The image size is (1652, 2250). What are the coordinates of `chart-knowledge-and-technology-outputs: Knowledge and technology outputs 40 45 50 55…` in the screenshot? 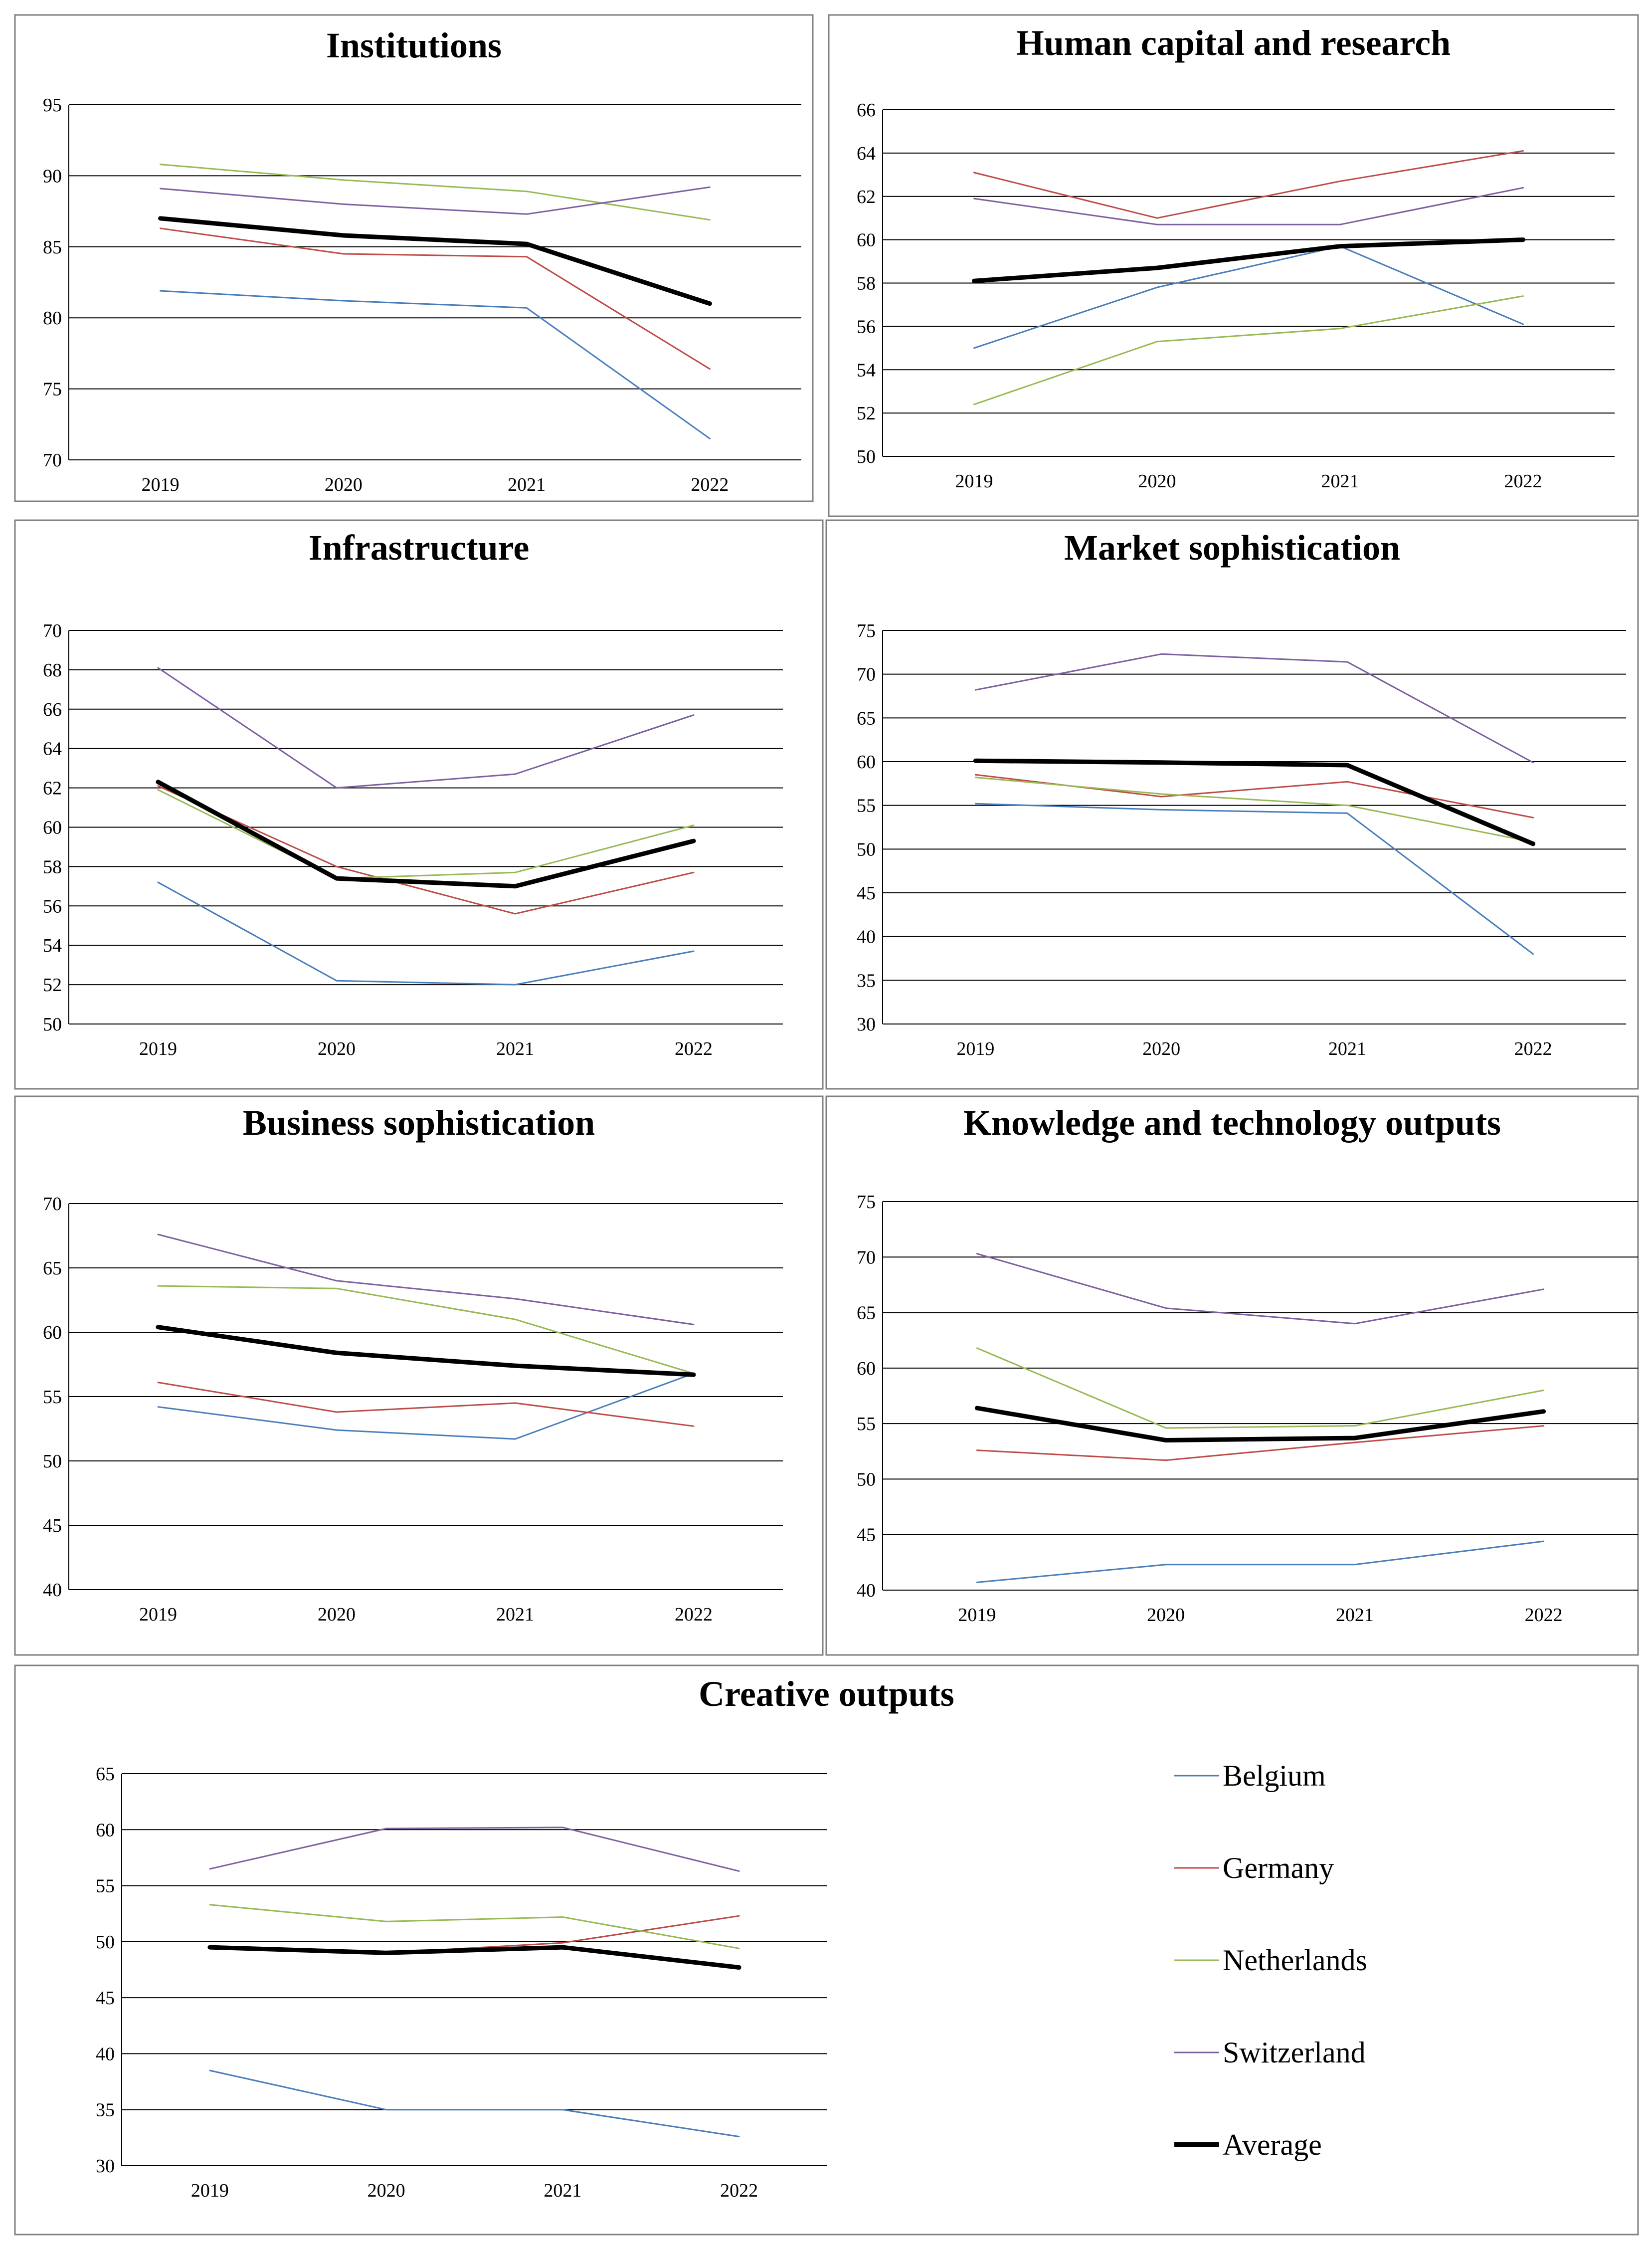 It's located at (1232, 1376).